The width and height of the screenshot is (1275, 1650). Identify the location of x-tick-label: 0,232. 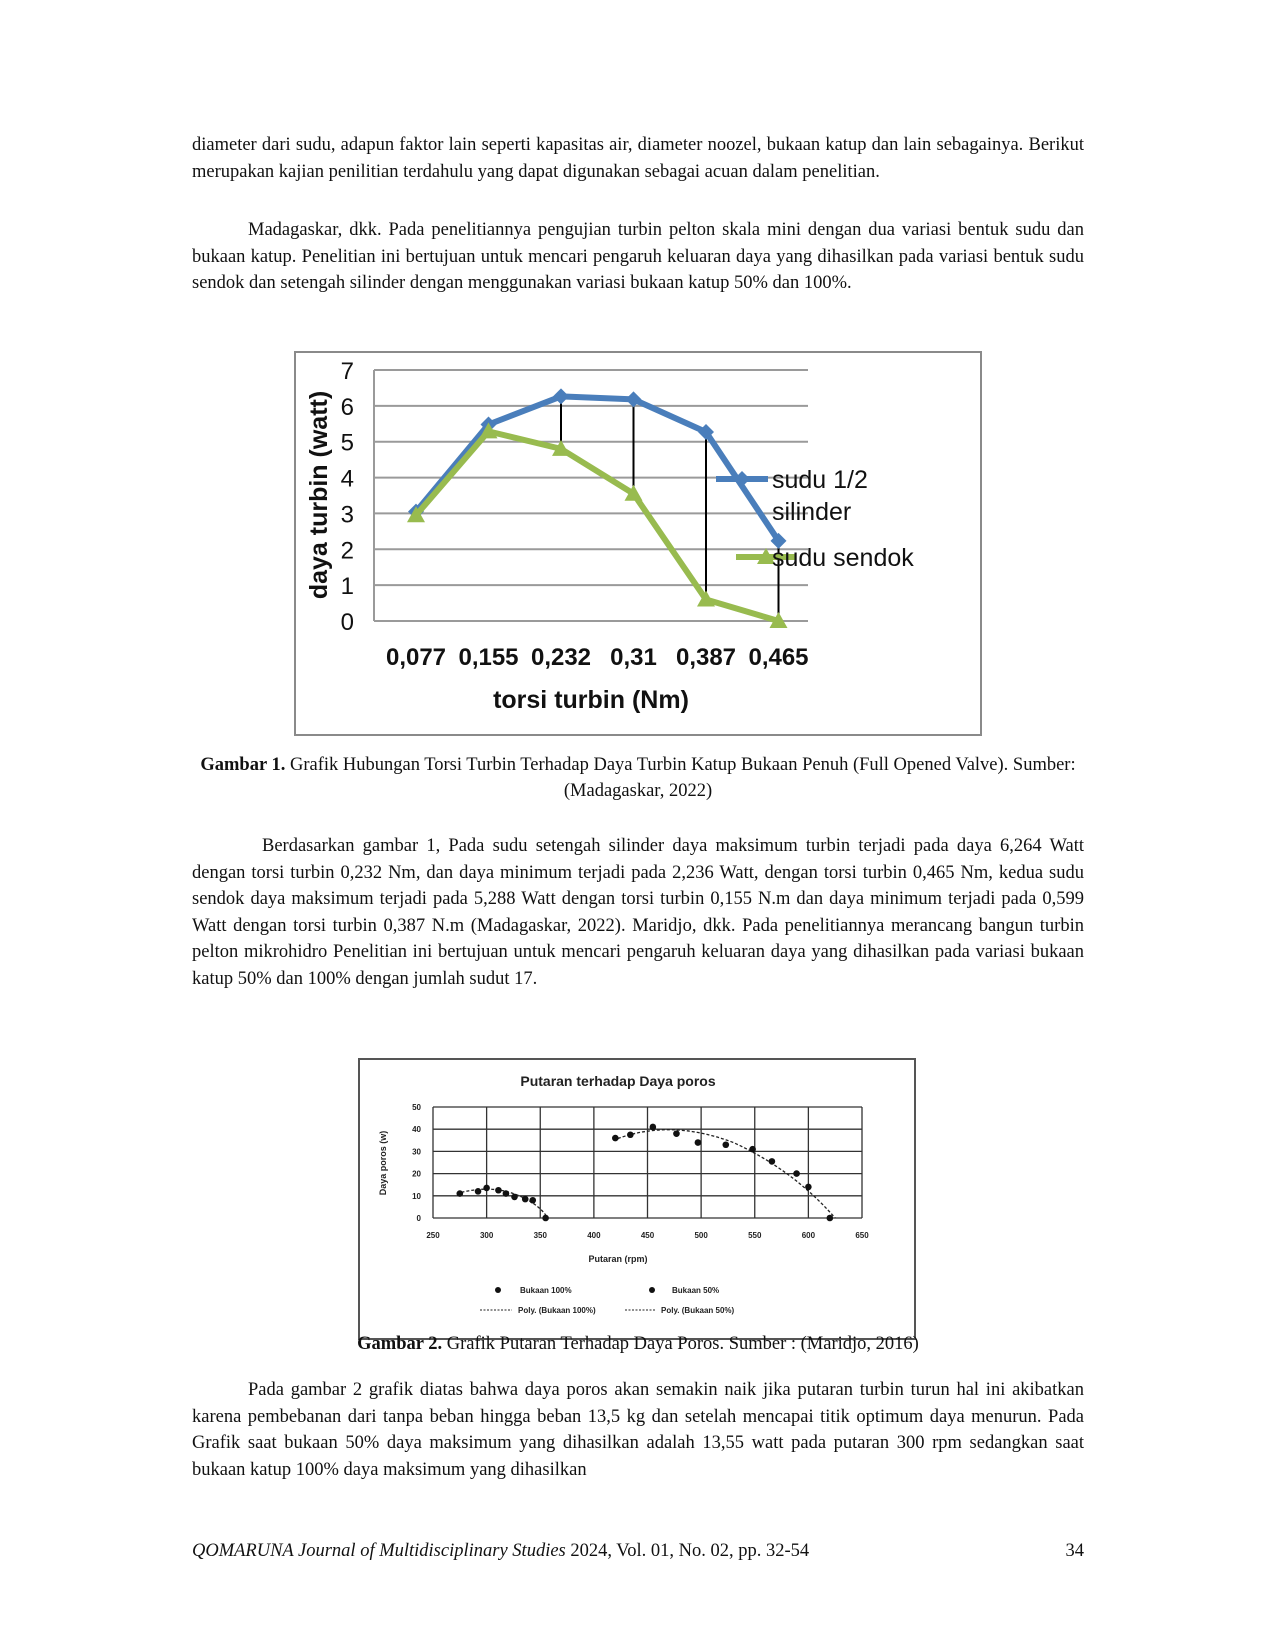
(561, 657).